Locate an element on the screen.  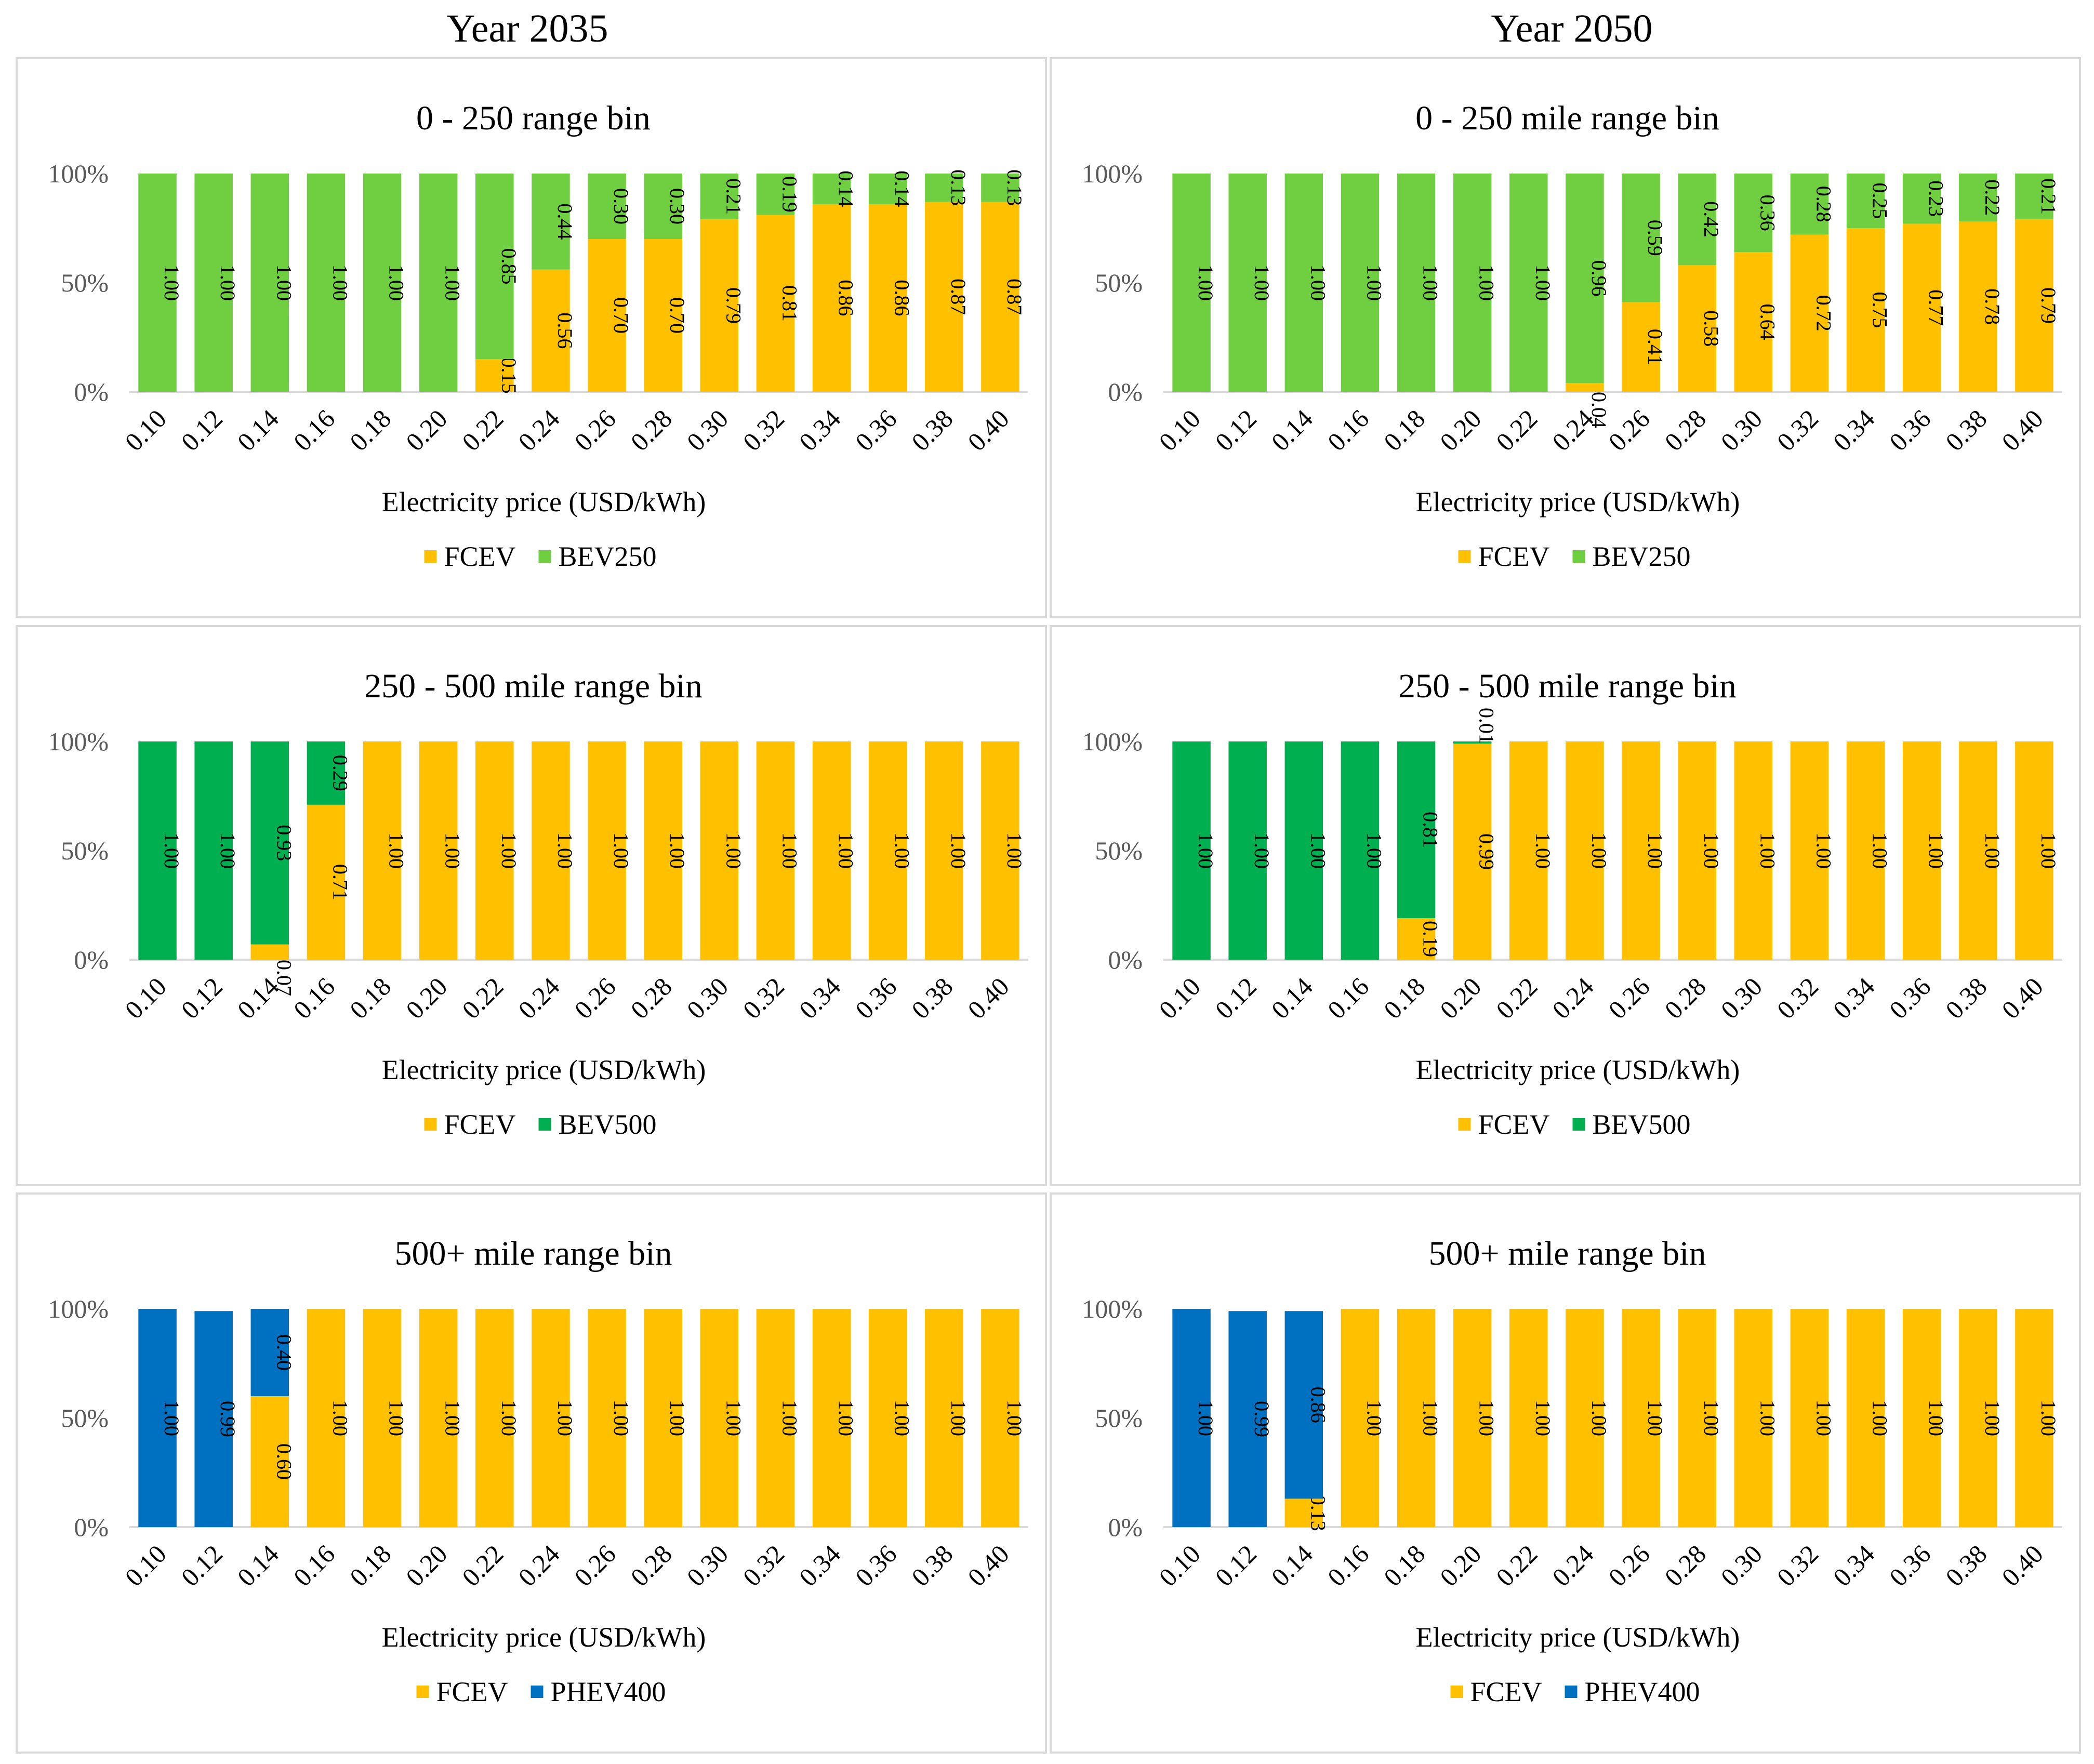
bar-bev250-0.16 is located at coordinates (1360, 283).